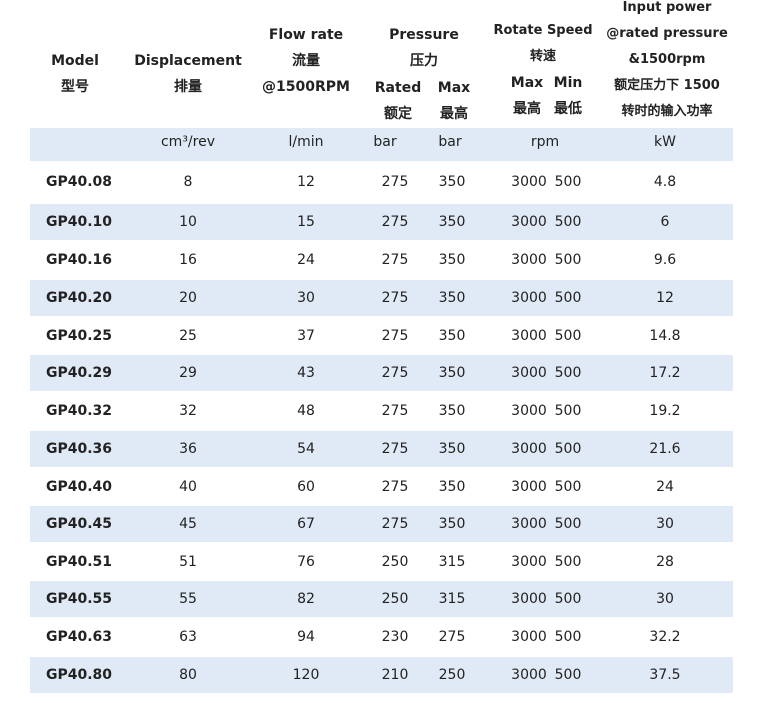  Describe the element at coordinates (188, 449) in the screenshot. I see `cell-disp: 36` at that location.